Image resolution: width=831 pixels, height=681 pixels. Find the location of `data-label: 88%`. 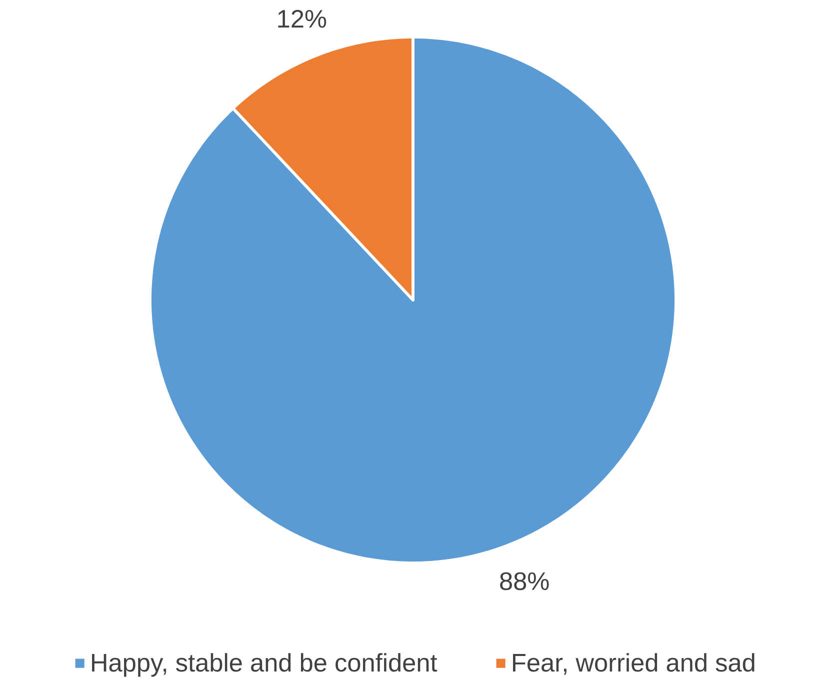

data-label: 88% is located at coordinates (524, 581).